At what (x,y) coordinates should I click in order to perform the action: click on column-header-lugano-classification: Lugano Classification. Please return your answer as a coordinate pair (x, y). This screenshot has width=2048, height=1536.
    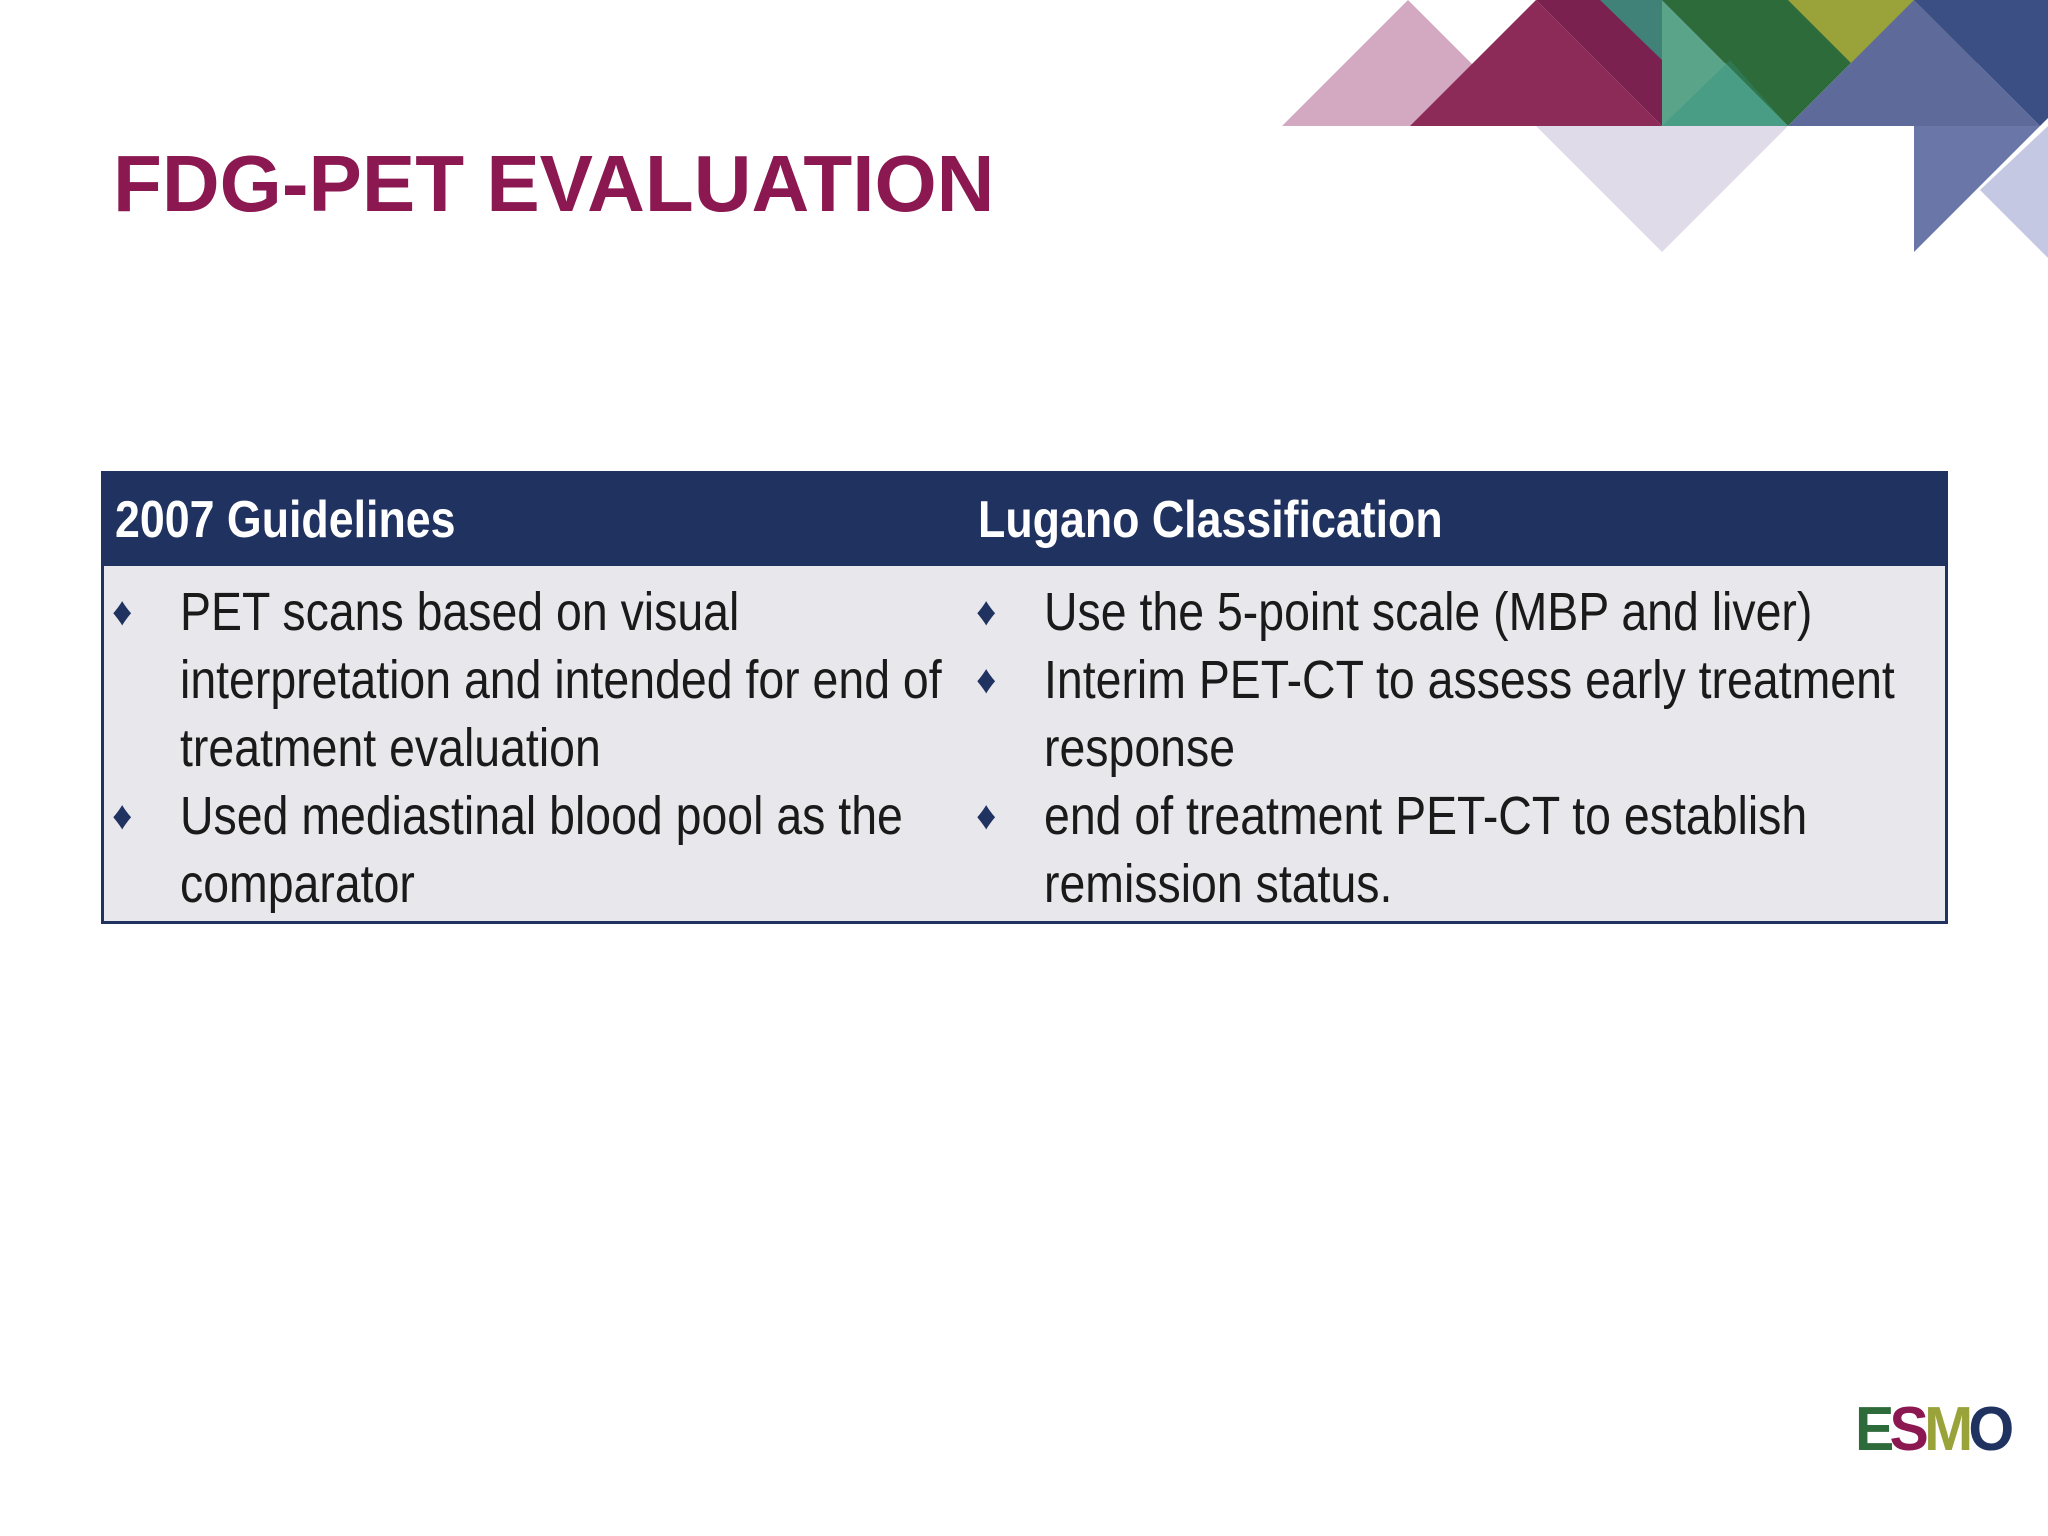
    Looking at the image, I should click on (1210, 520).